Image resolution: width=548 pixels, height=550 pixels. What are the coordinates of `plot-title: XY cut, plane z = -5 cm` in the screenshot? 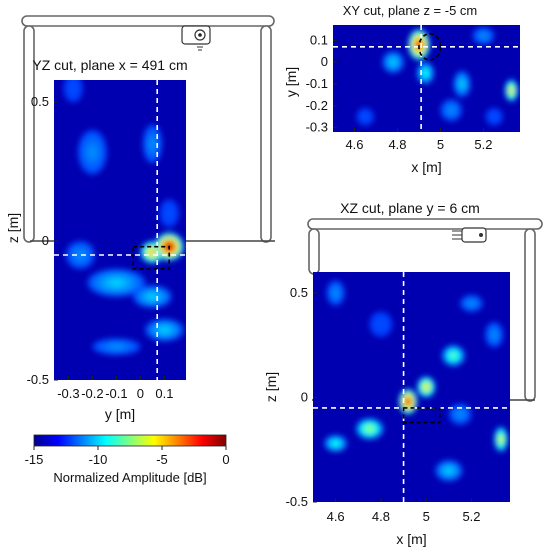 It's located at (410, 10).